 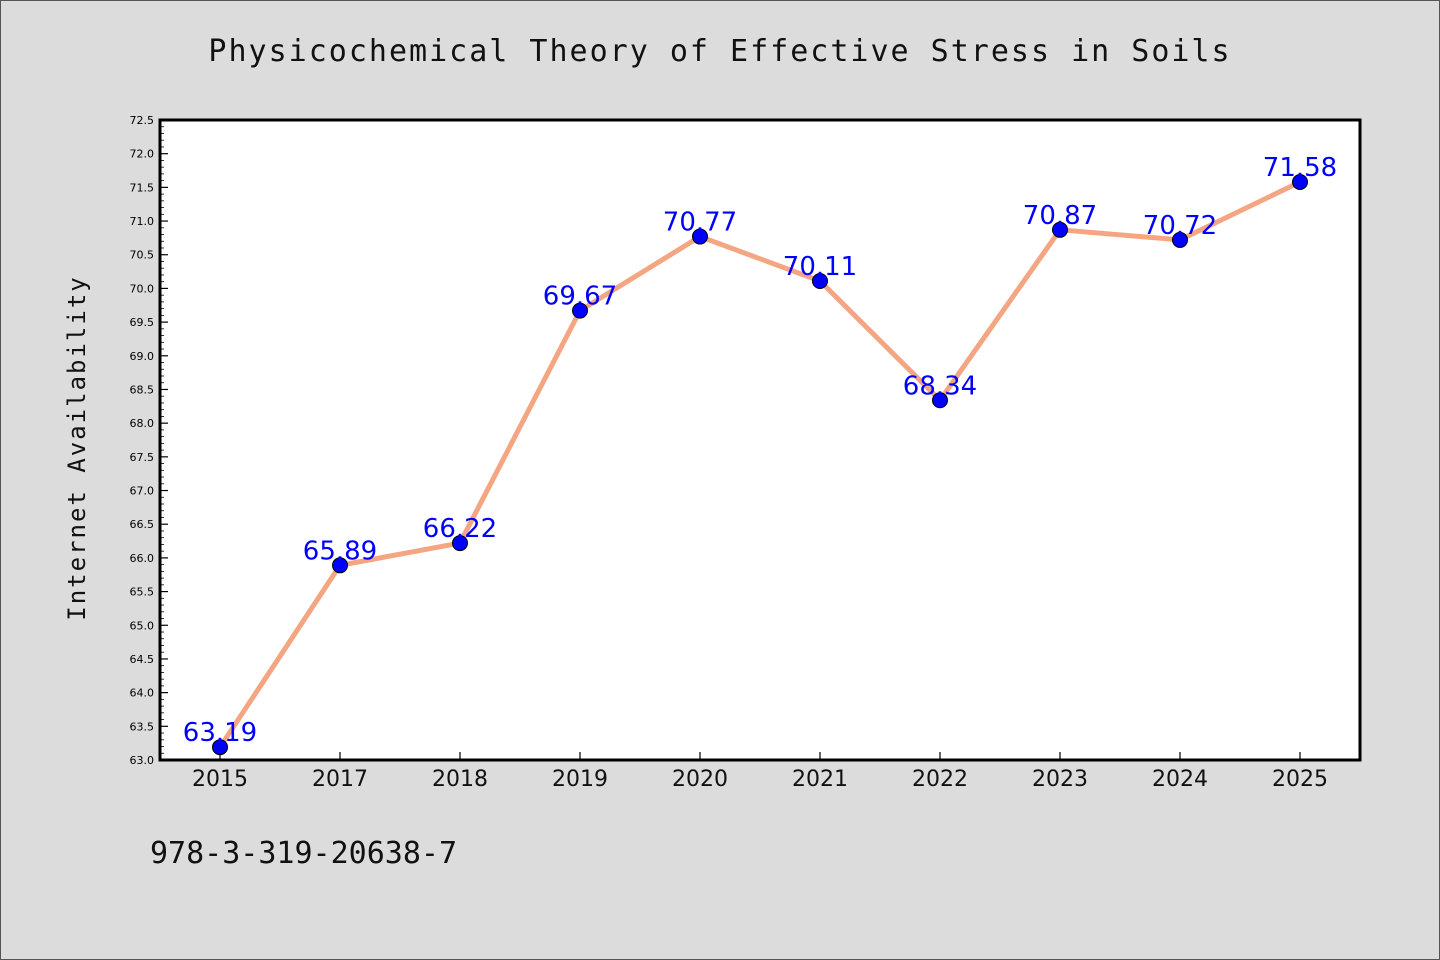 I want to click on y-tick-label: 63.0, so click(x=142, y=760).